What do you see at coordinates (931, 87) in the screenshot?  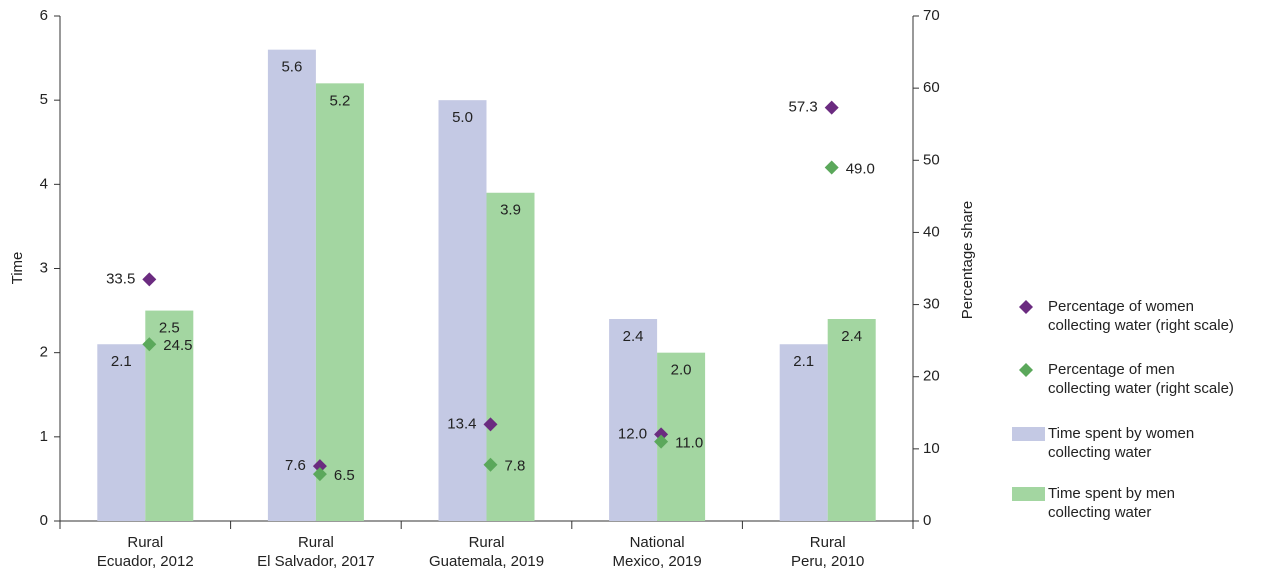 I see `y2-tick-label: 60` at bounding box center [931, 87].